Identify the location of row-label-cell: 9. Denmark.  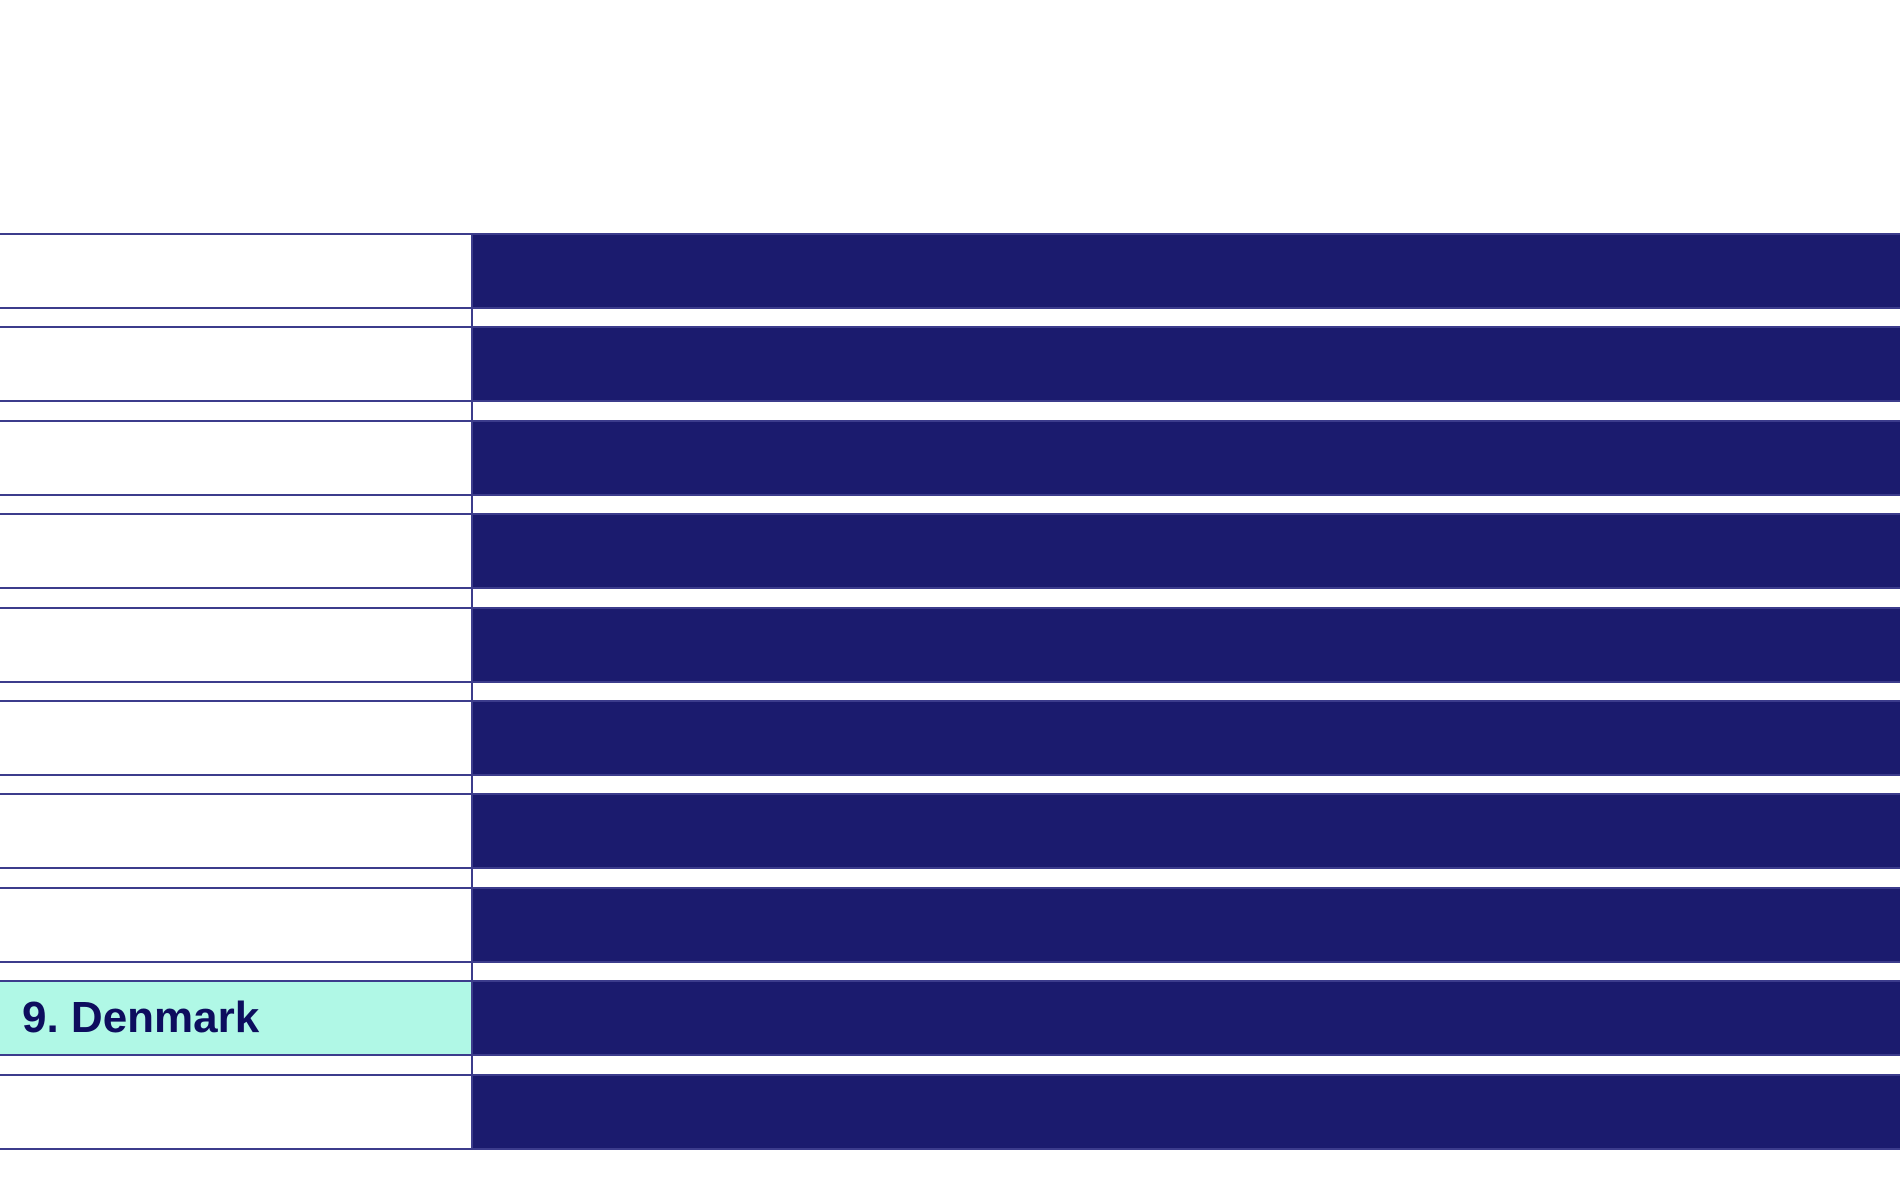
(236, 1018).